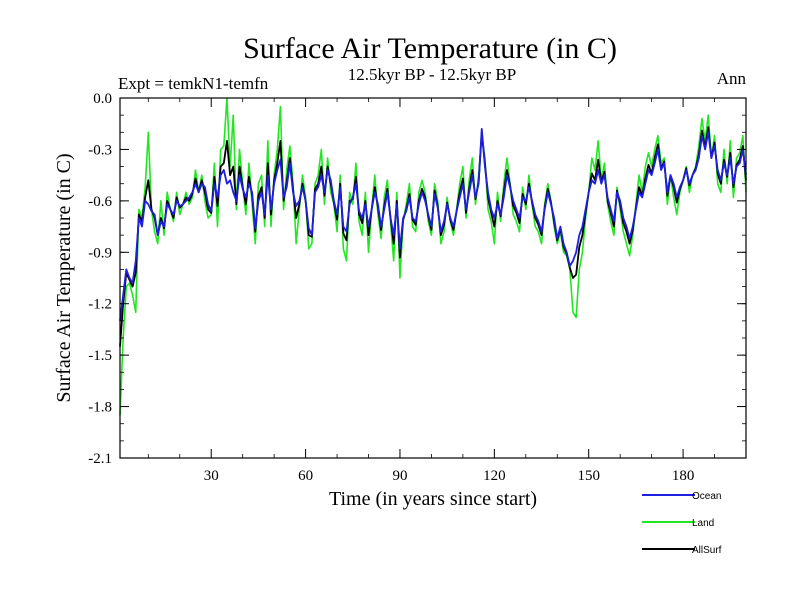  Describe the element at coordinates (433, 499) in the screenshot. I see `x-axis-label: Time (in years since start)` at that location.